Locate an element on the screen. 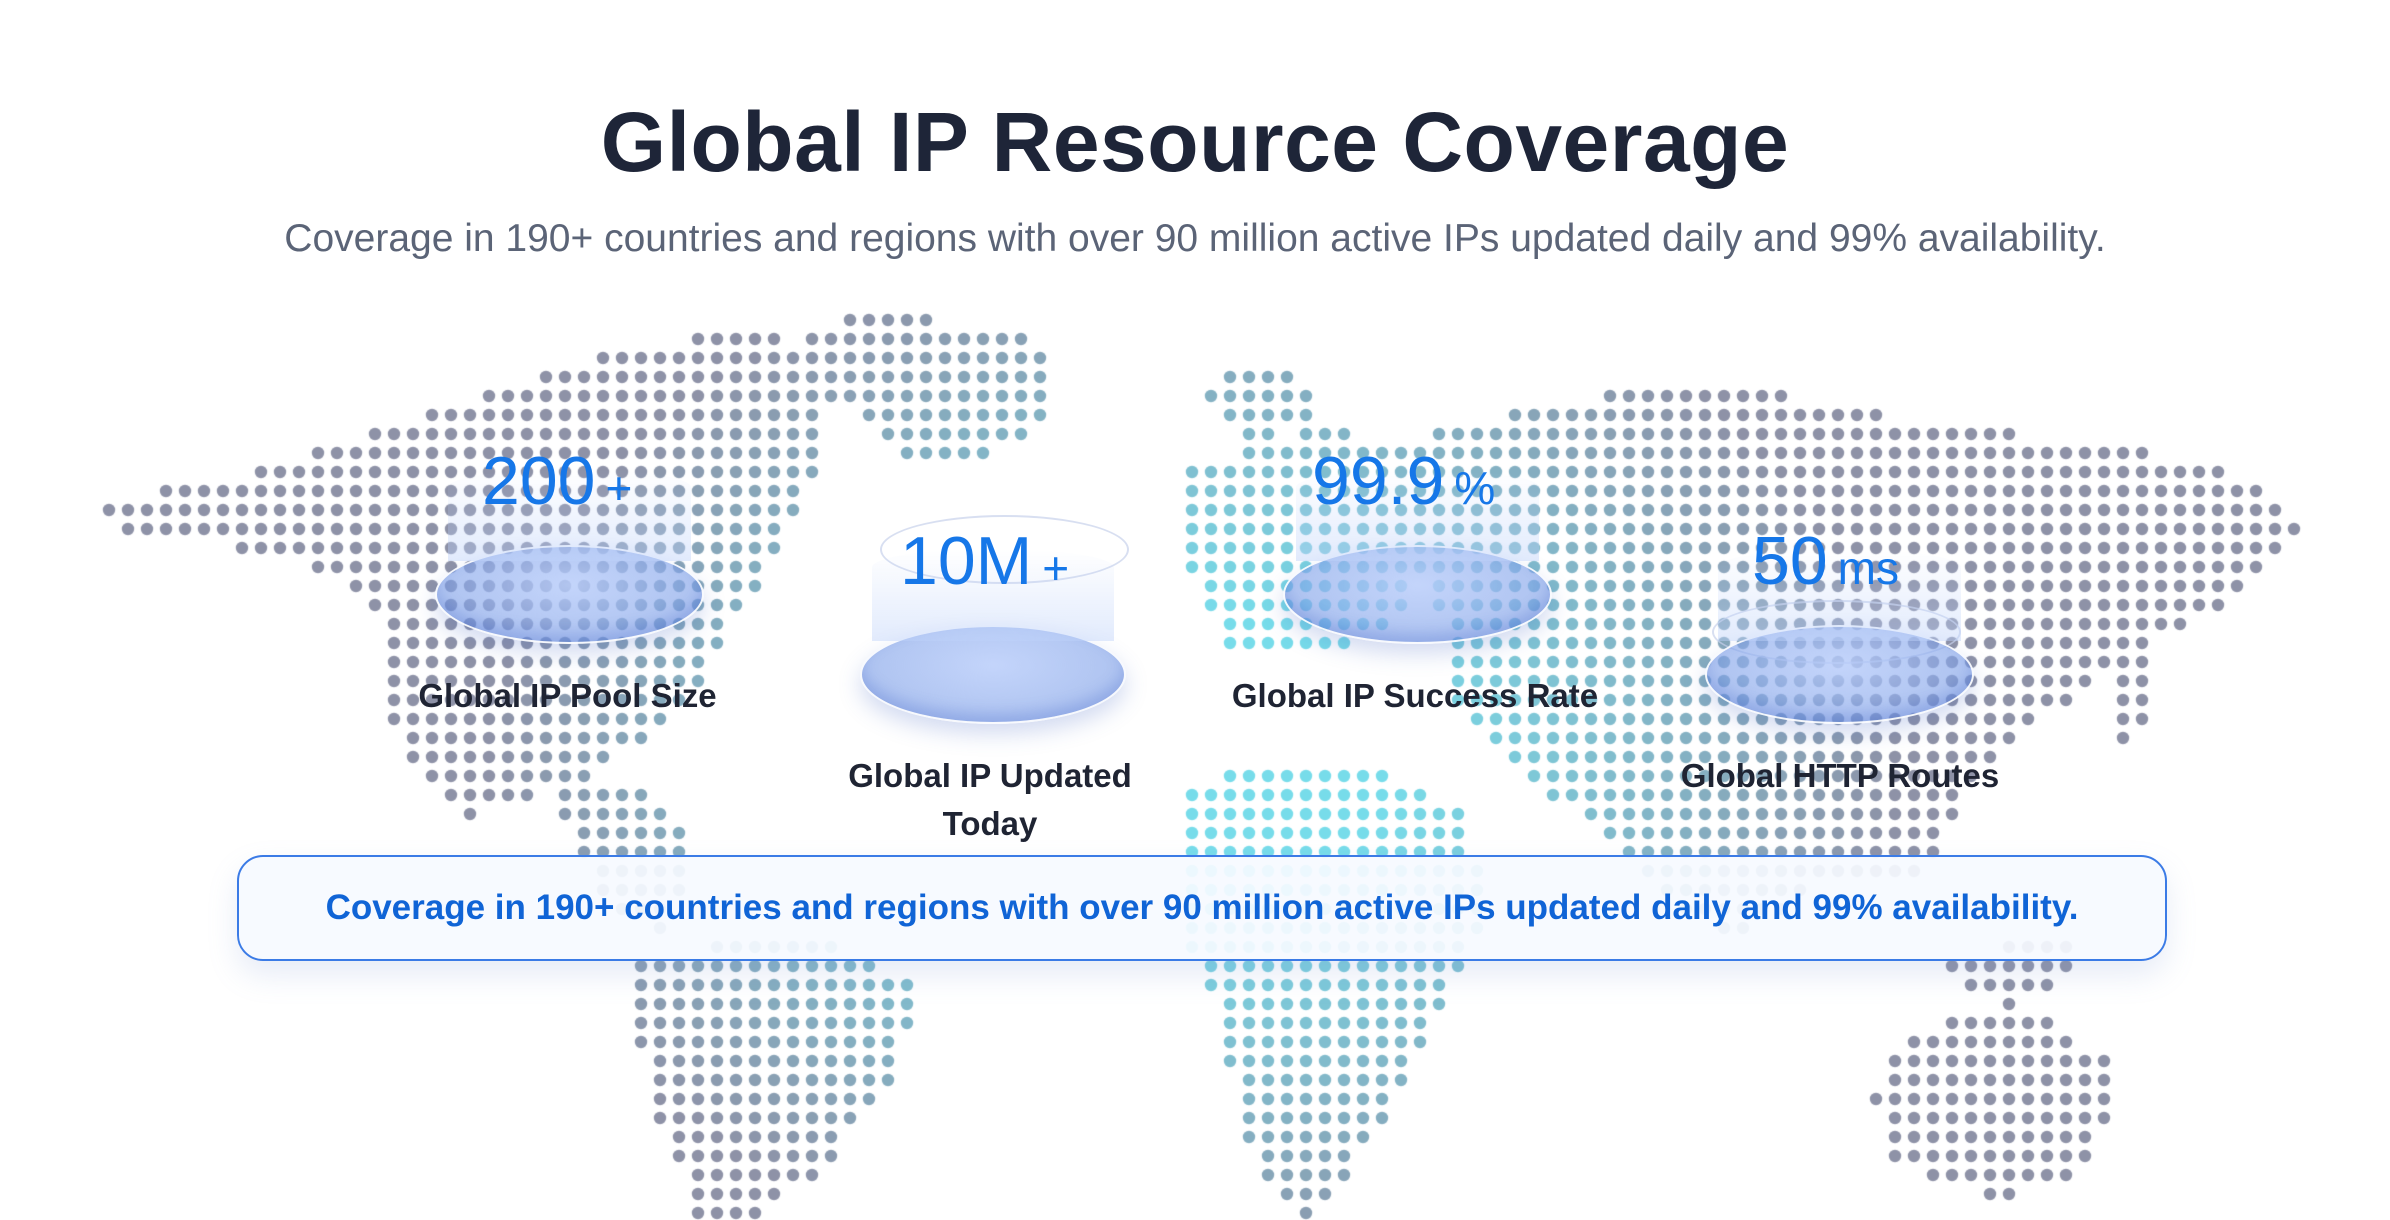 This screenshot has width=2390, height=1220. stat-value: 10M + is located at coordinates (985, 561).